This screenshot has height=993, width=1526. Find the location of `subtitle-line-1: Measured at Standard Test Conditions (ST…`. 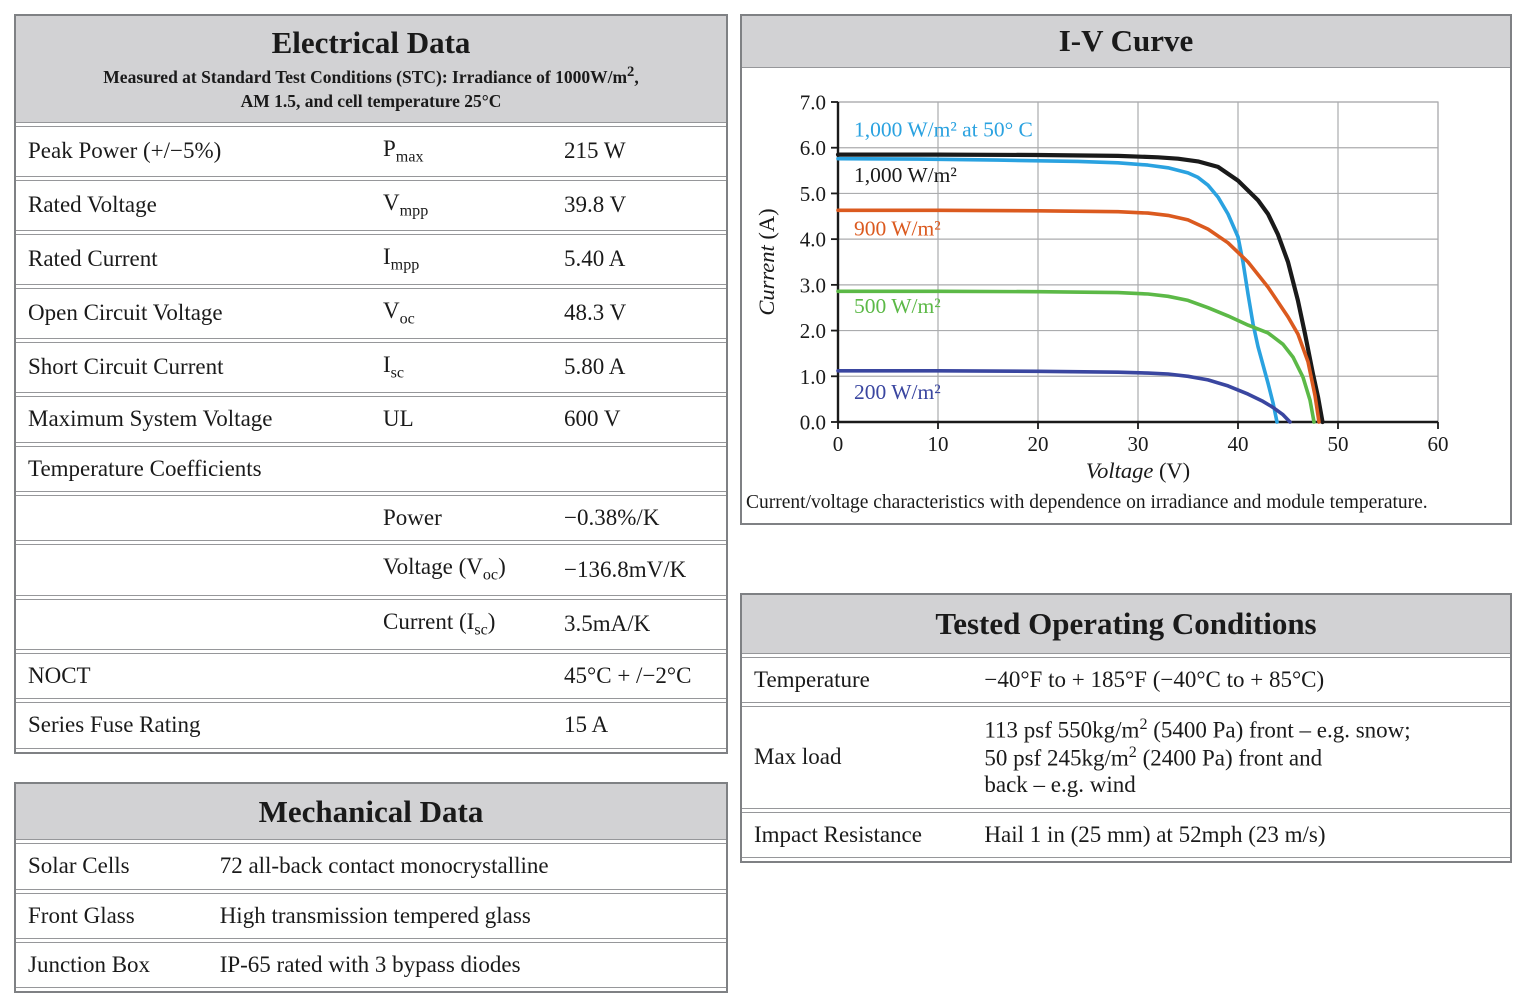

subtitle-line-1: Measured at Standard Test Conditions (ST… is located at coordinates (370, 77).